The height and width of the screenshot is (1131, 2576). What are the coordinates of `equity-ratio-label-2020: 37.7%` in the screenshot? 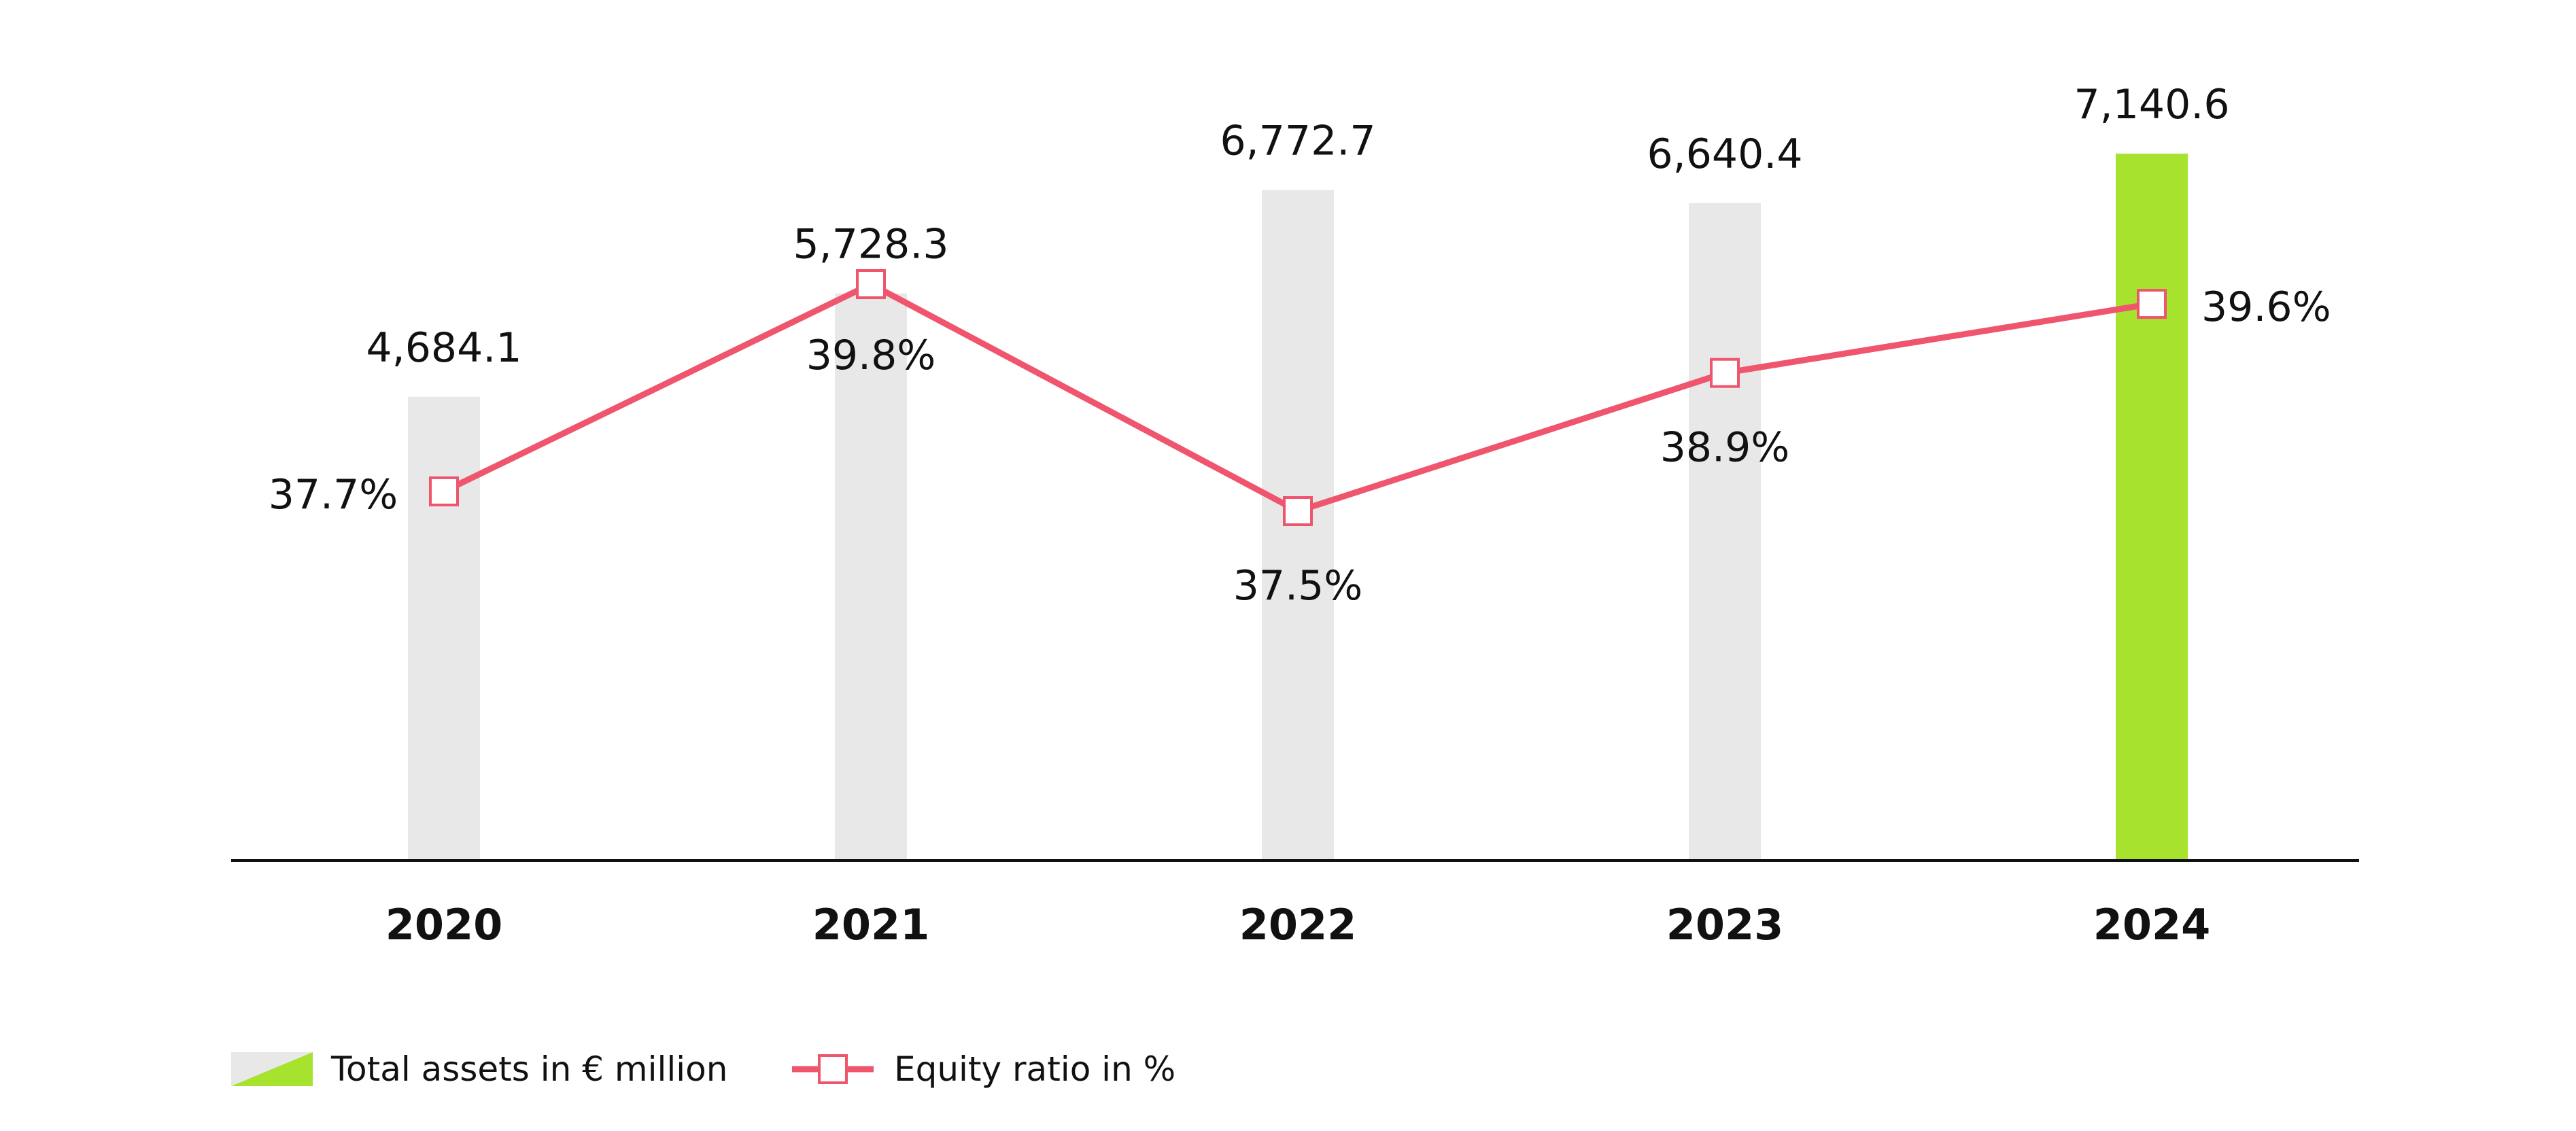 It's located at (333, 495).